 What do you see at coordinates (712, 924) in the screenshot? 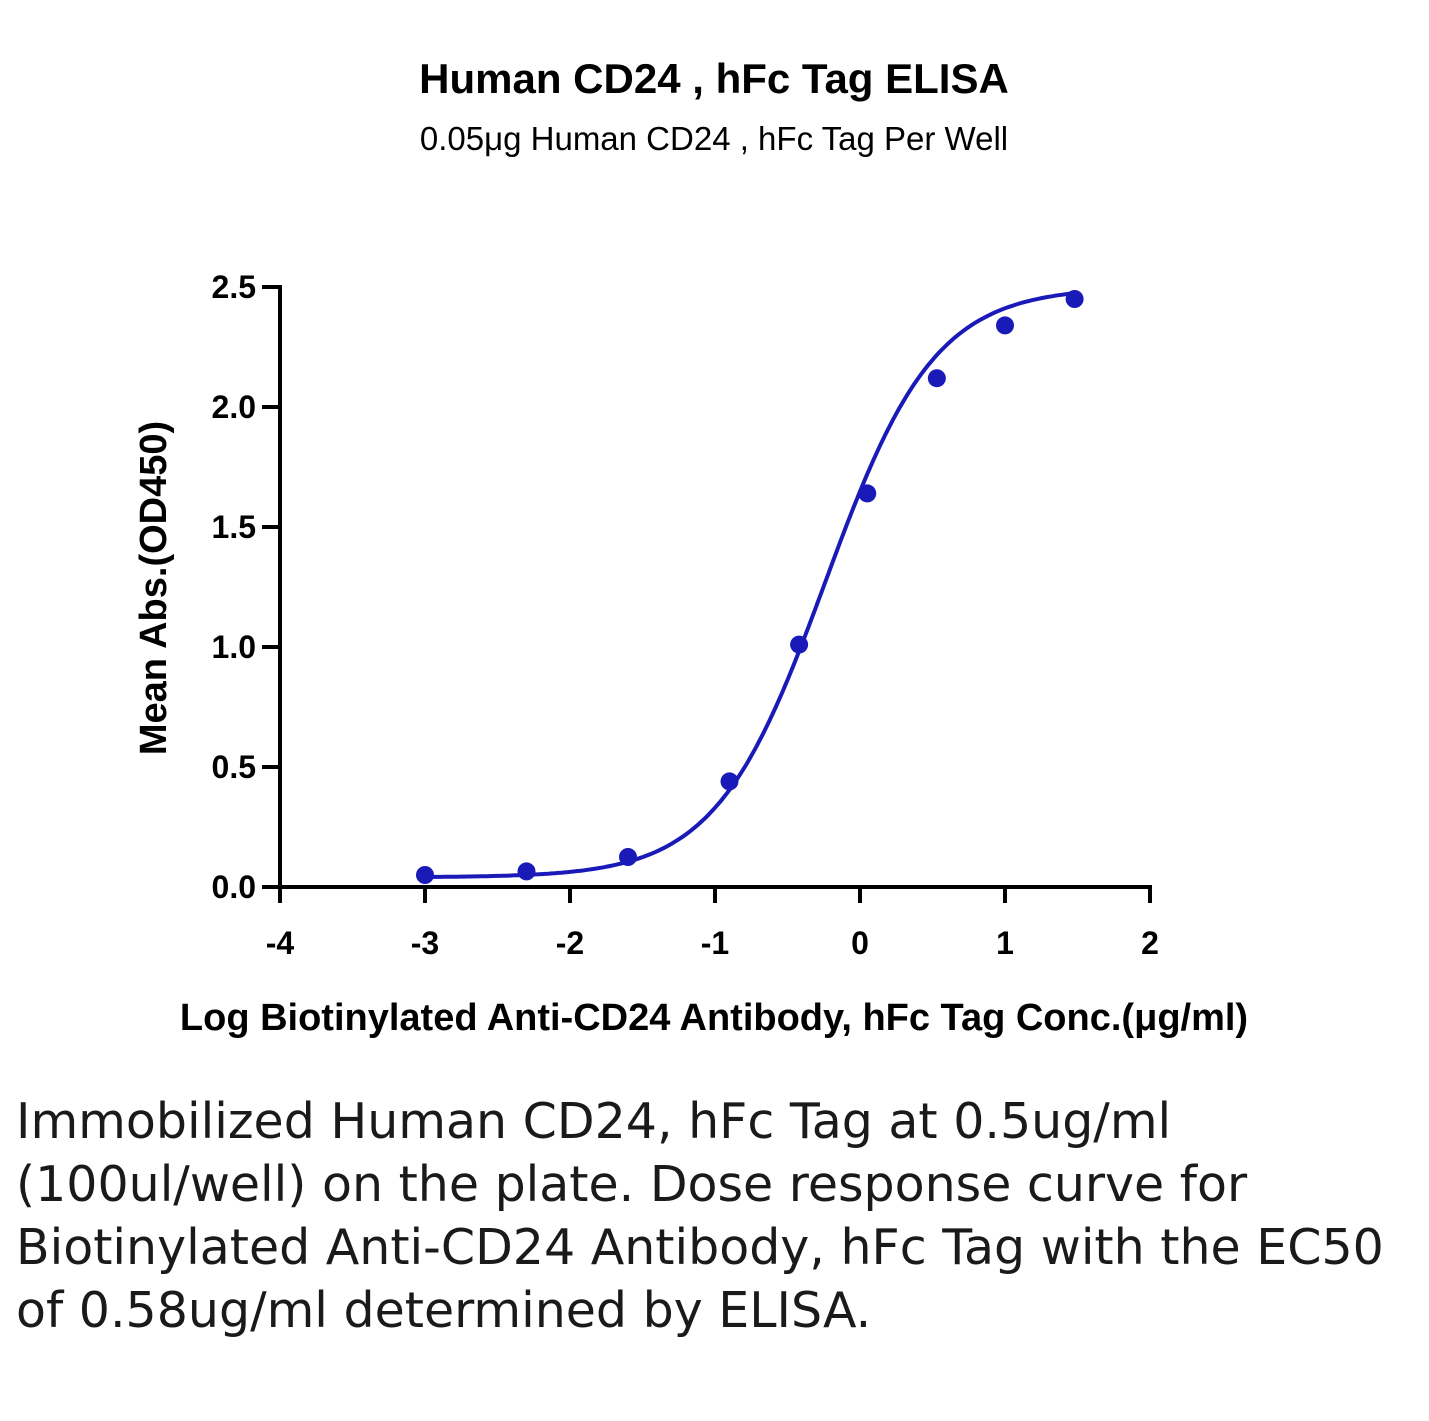
I see `x-axis-ticks: -4 -3 -2 -1 0 1 2` at bounding box center [712, 924].